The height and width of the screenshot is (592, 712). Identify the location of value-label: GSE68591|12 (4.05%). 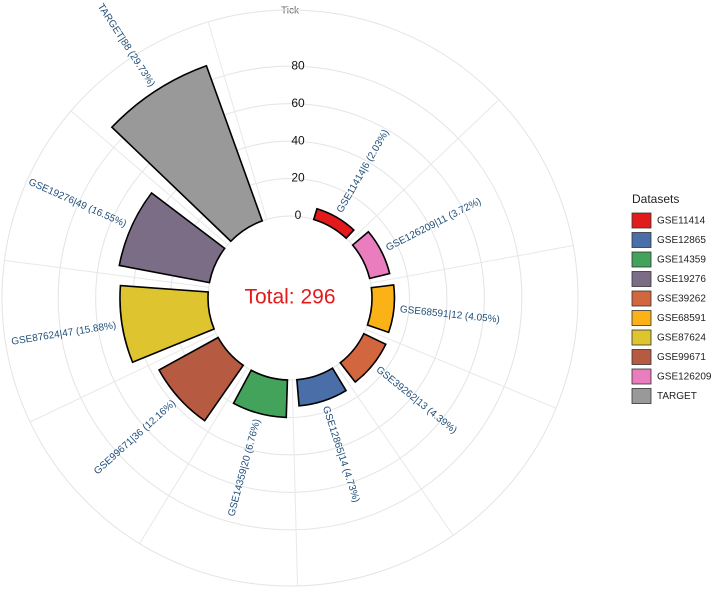
(449, 314).